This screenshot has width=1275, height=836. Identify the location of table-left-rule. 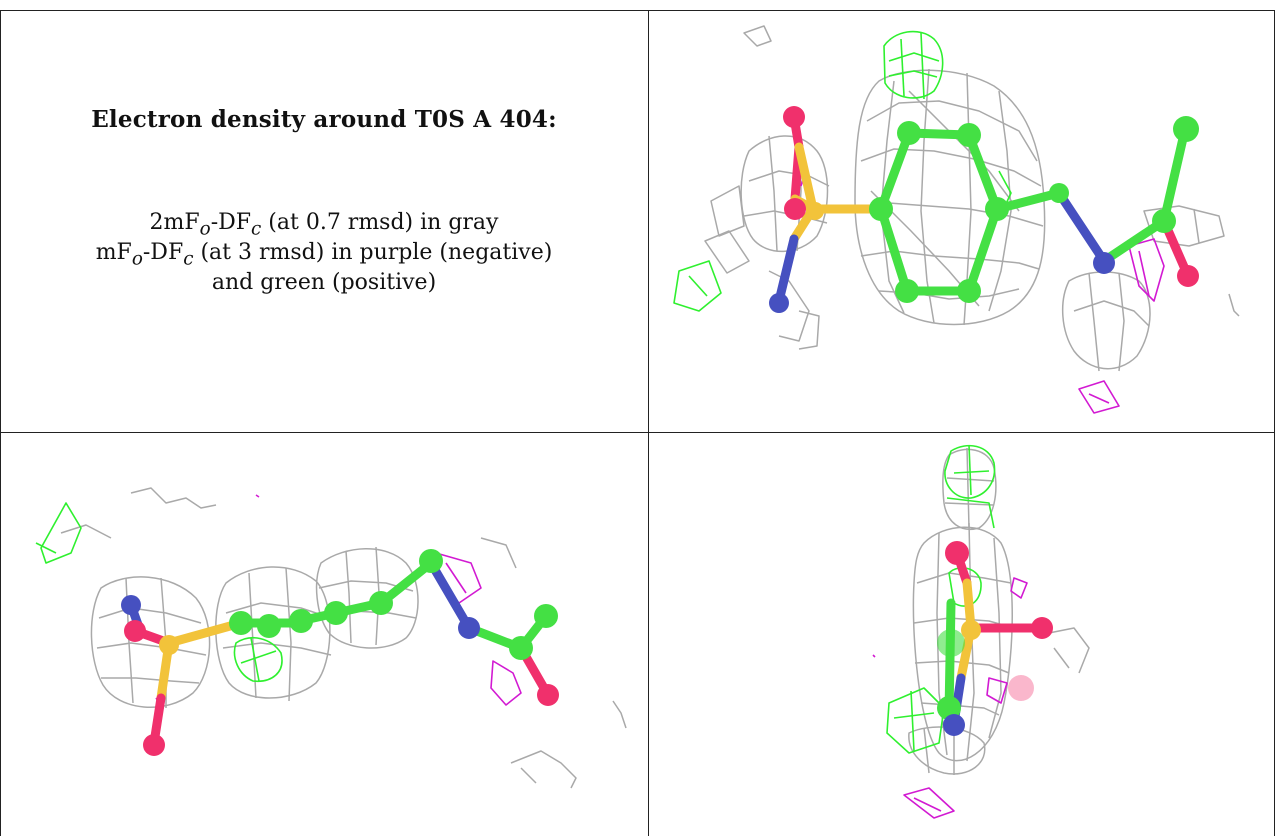
(0, 423).